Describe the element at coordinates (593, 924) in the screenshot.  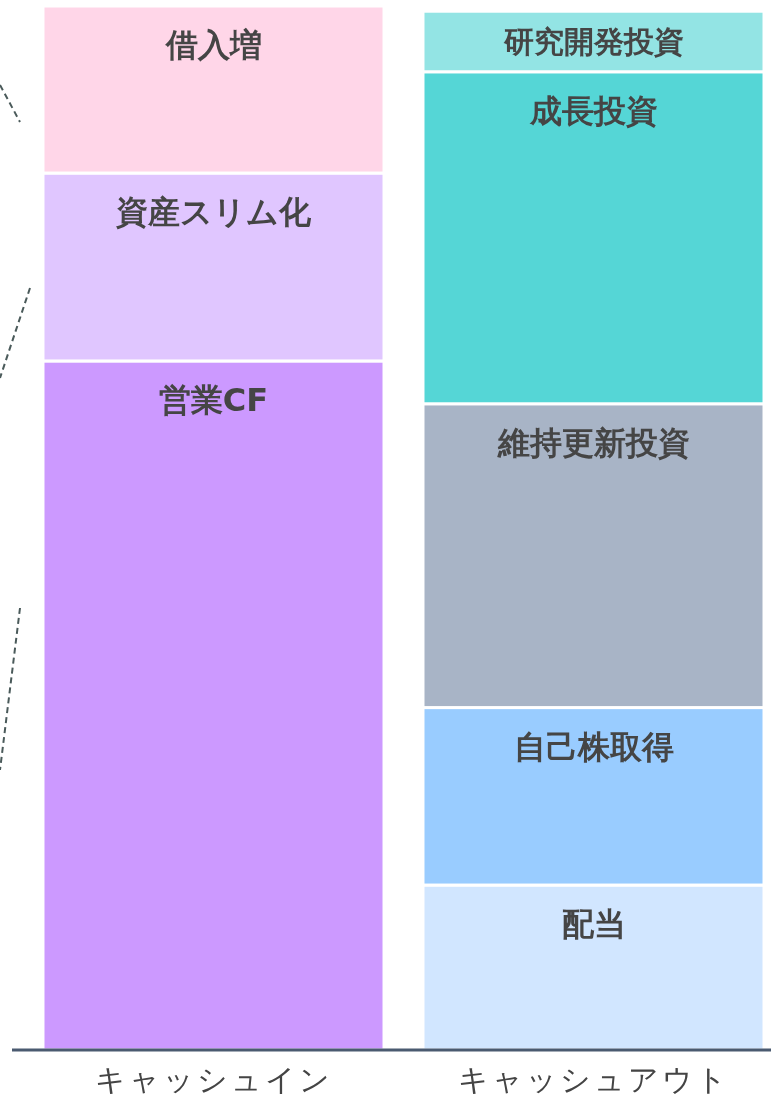
I see `series-label: 配当` at that location.